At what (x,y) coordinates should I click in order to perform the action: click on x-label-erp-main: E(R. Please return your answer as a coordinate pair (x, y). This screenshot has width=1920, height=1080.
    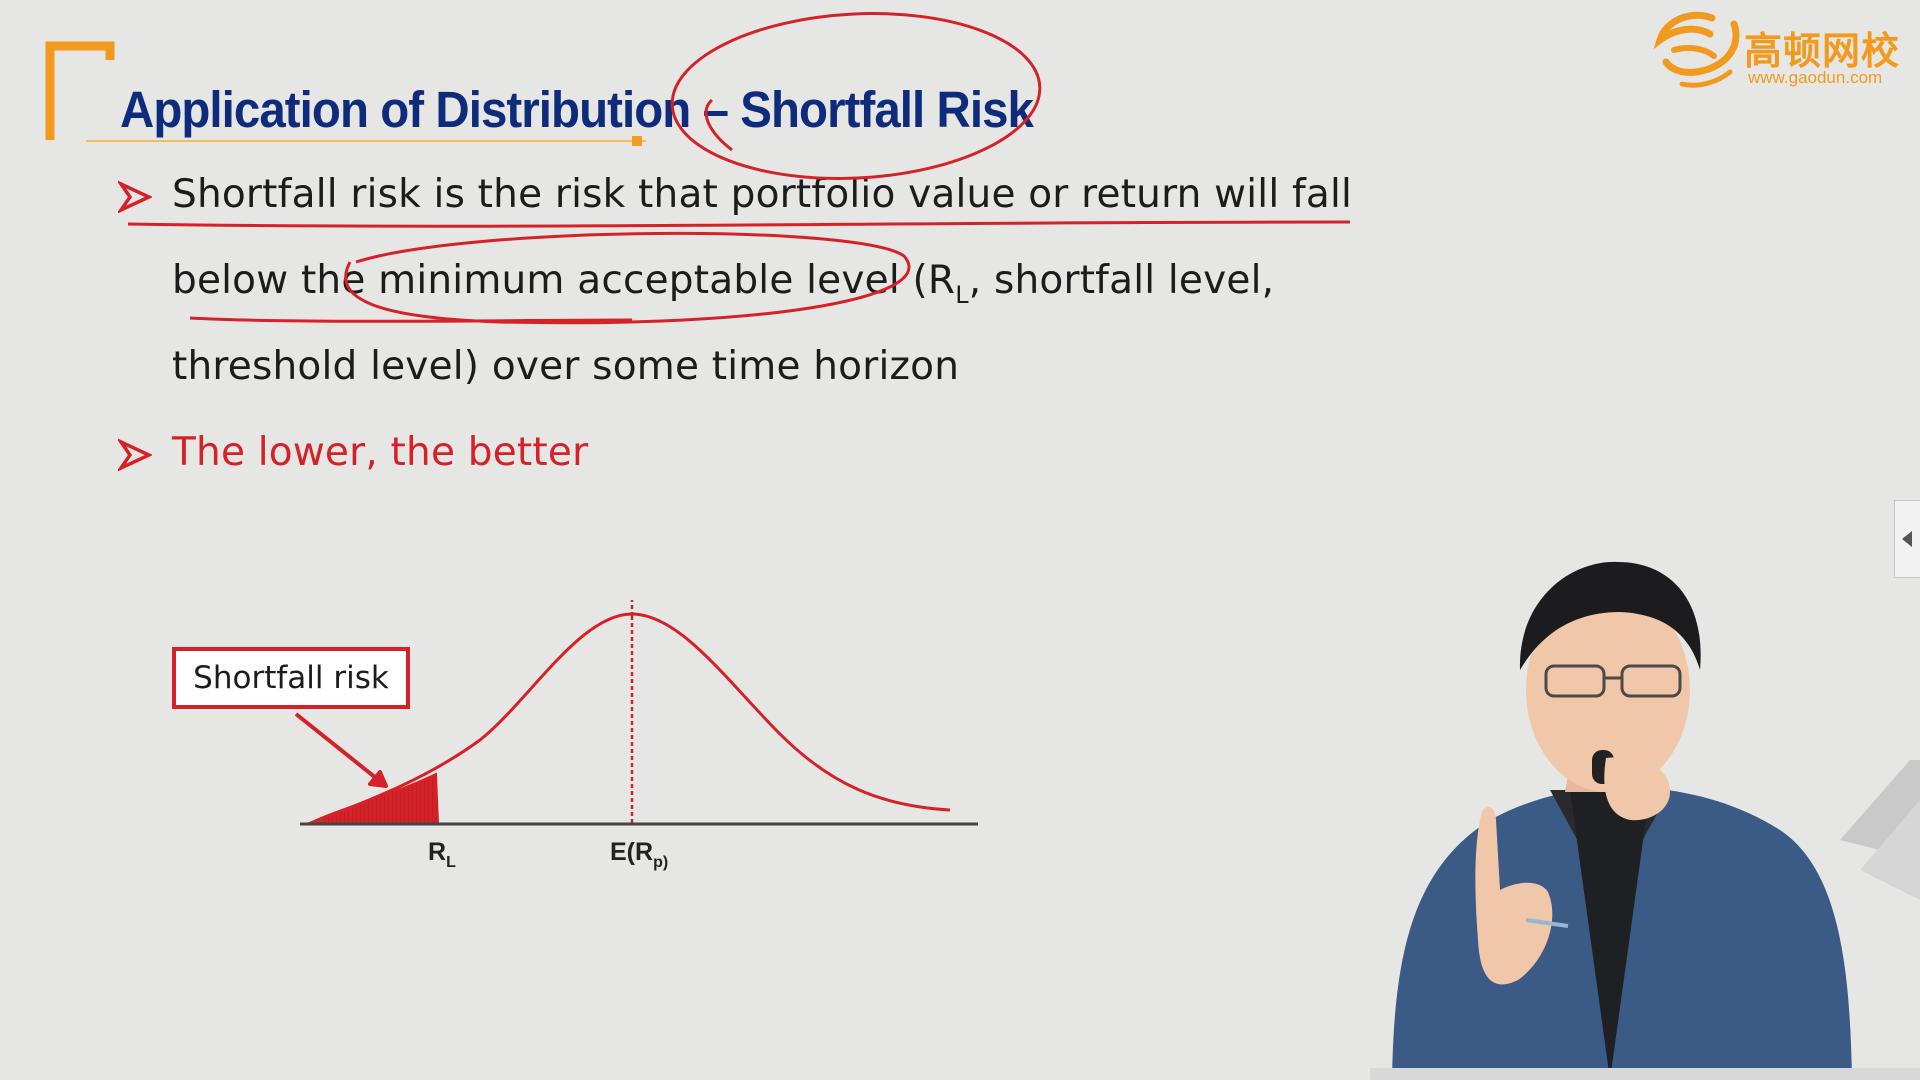
    Looking at the image, I should click on (632, 852).